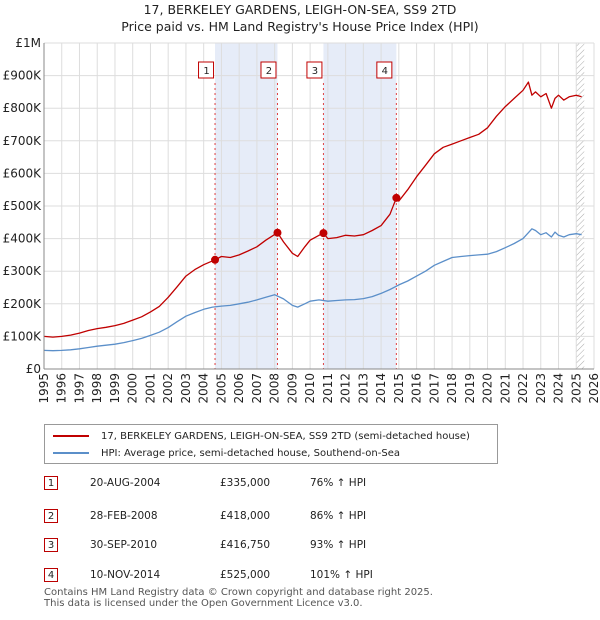 The image size is (600, 620). What do you see at coordinates (221, 388) in the screenshot?
I see `x-tick-label: 2005` at bounding box center [221, 388].